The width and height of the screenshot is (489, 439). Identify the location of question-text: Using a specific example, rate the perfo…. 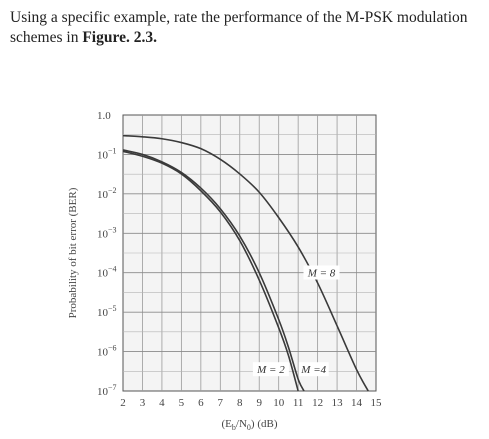
(245, 28).